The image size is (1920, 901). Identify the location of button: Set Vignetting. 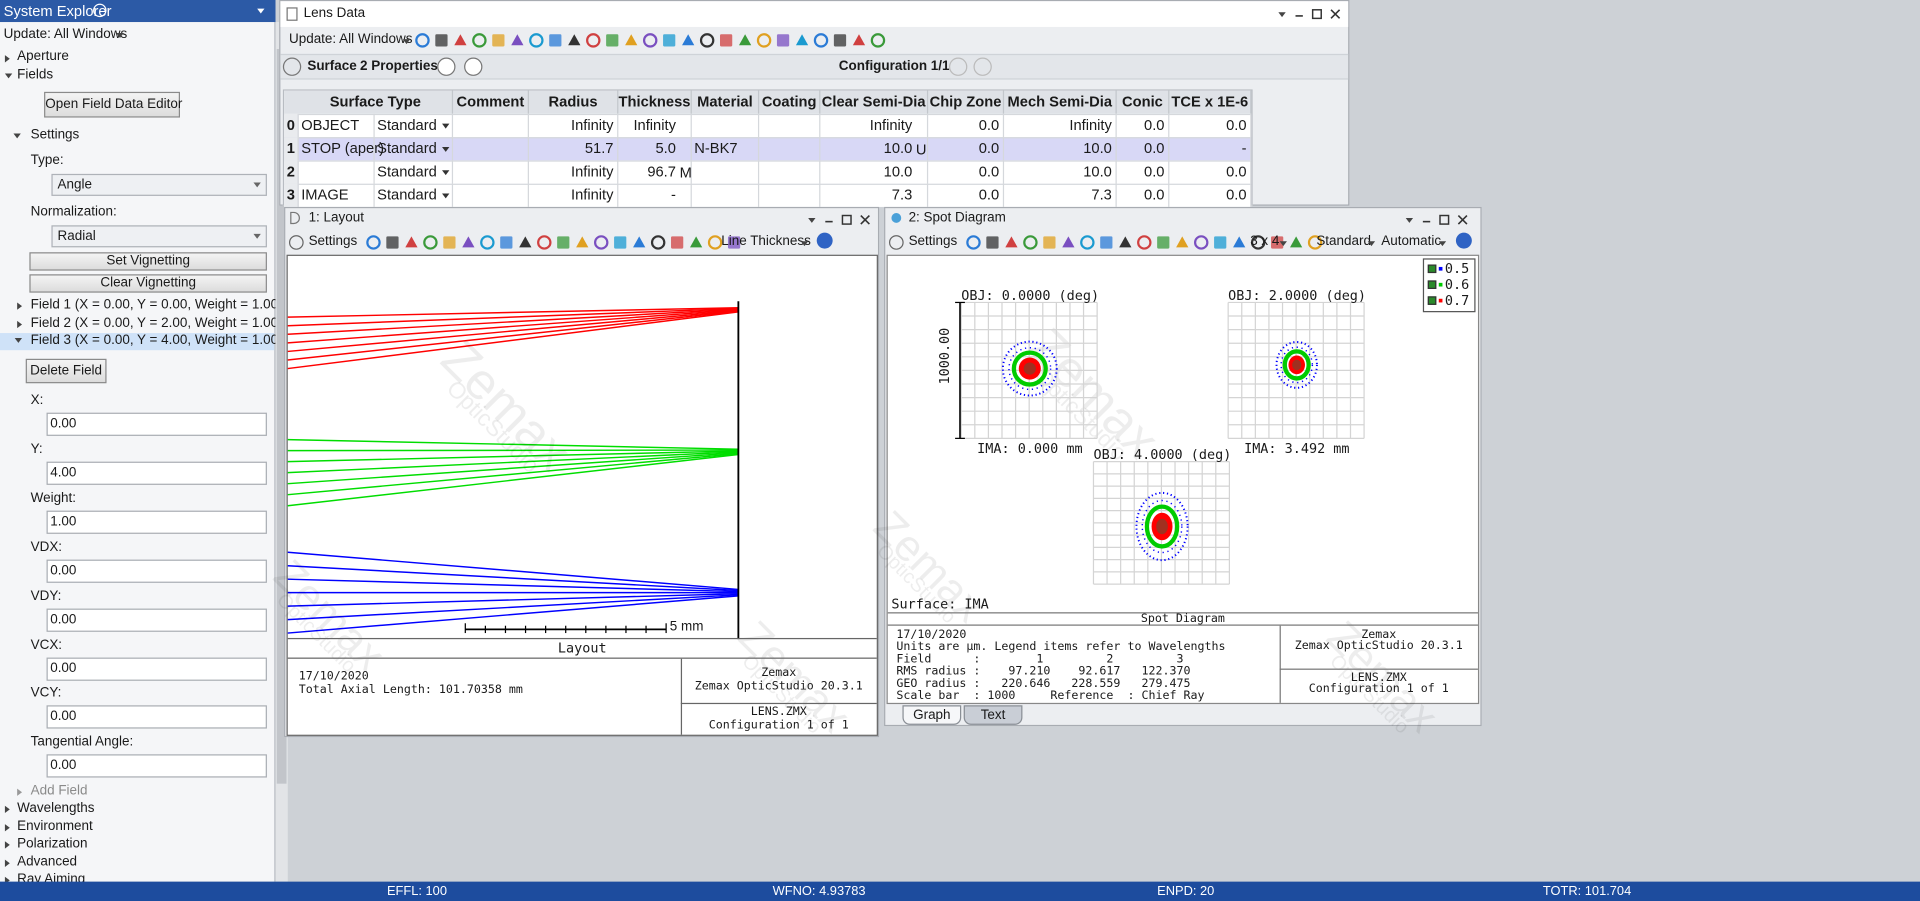
(148, 261).